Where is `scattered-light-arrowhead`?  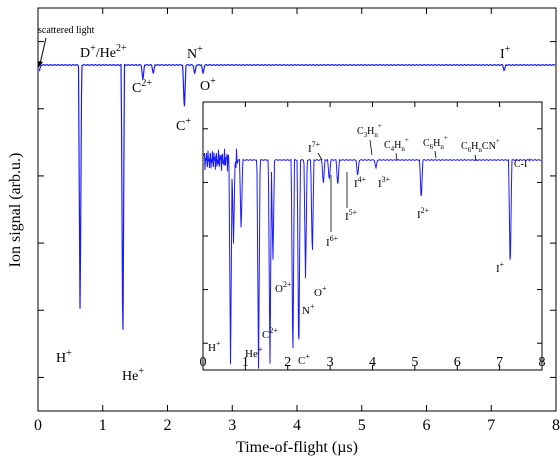
scattered-light-arrowhead is located at coordinates (40, 64).